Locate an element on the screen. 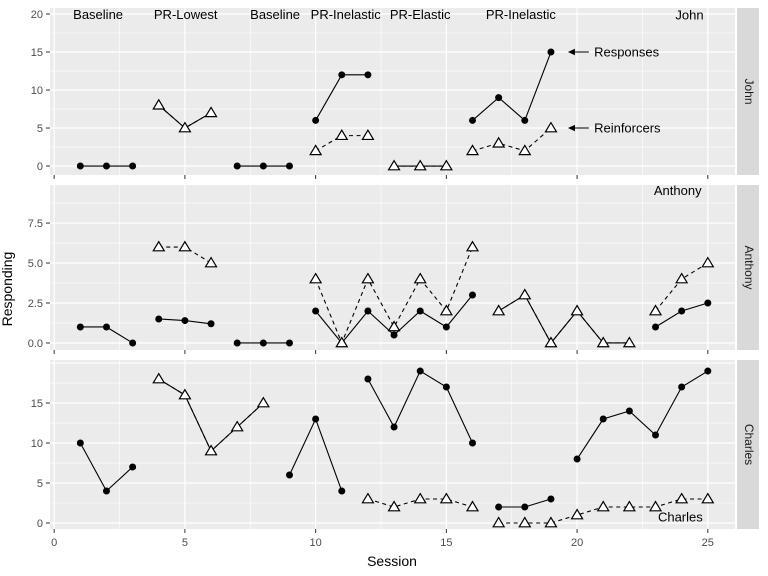 Image resolution: width=768 pixels, height=576 pixels. x-axis-title: Session is located at coordinates (392, 561).